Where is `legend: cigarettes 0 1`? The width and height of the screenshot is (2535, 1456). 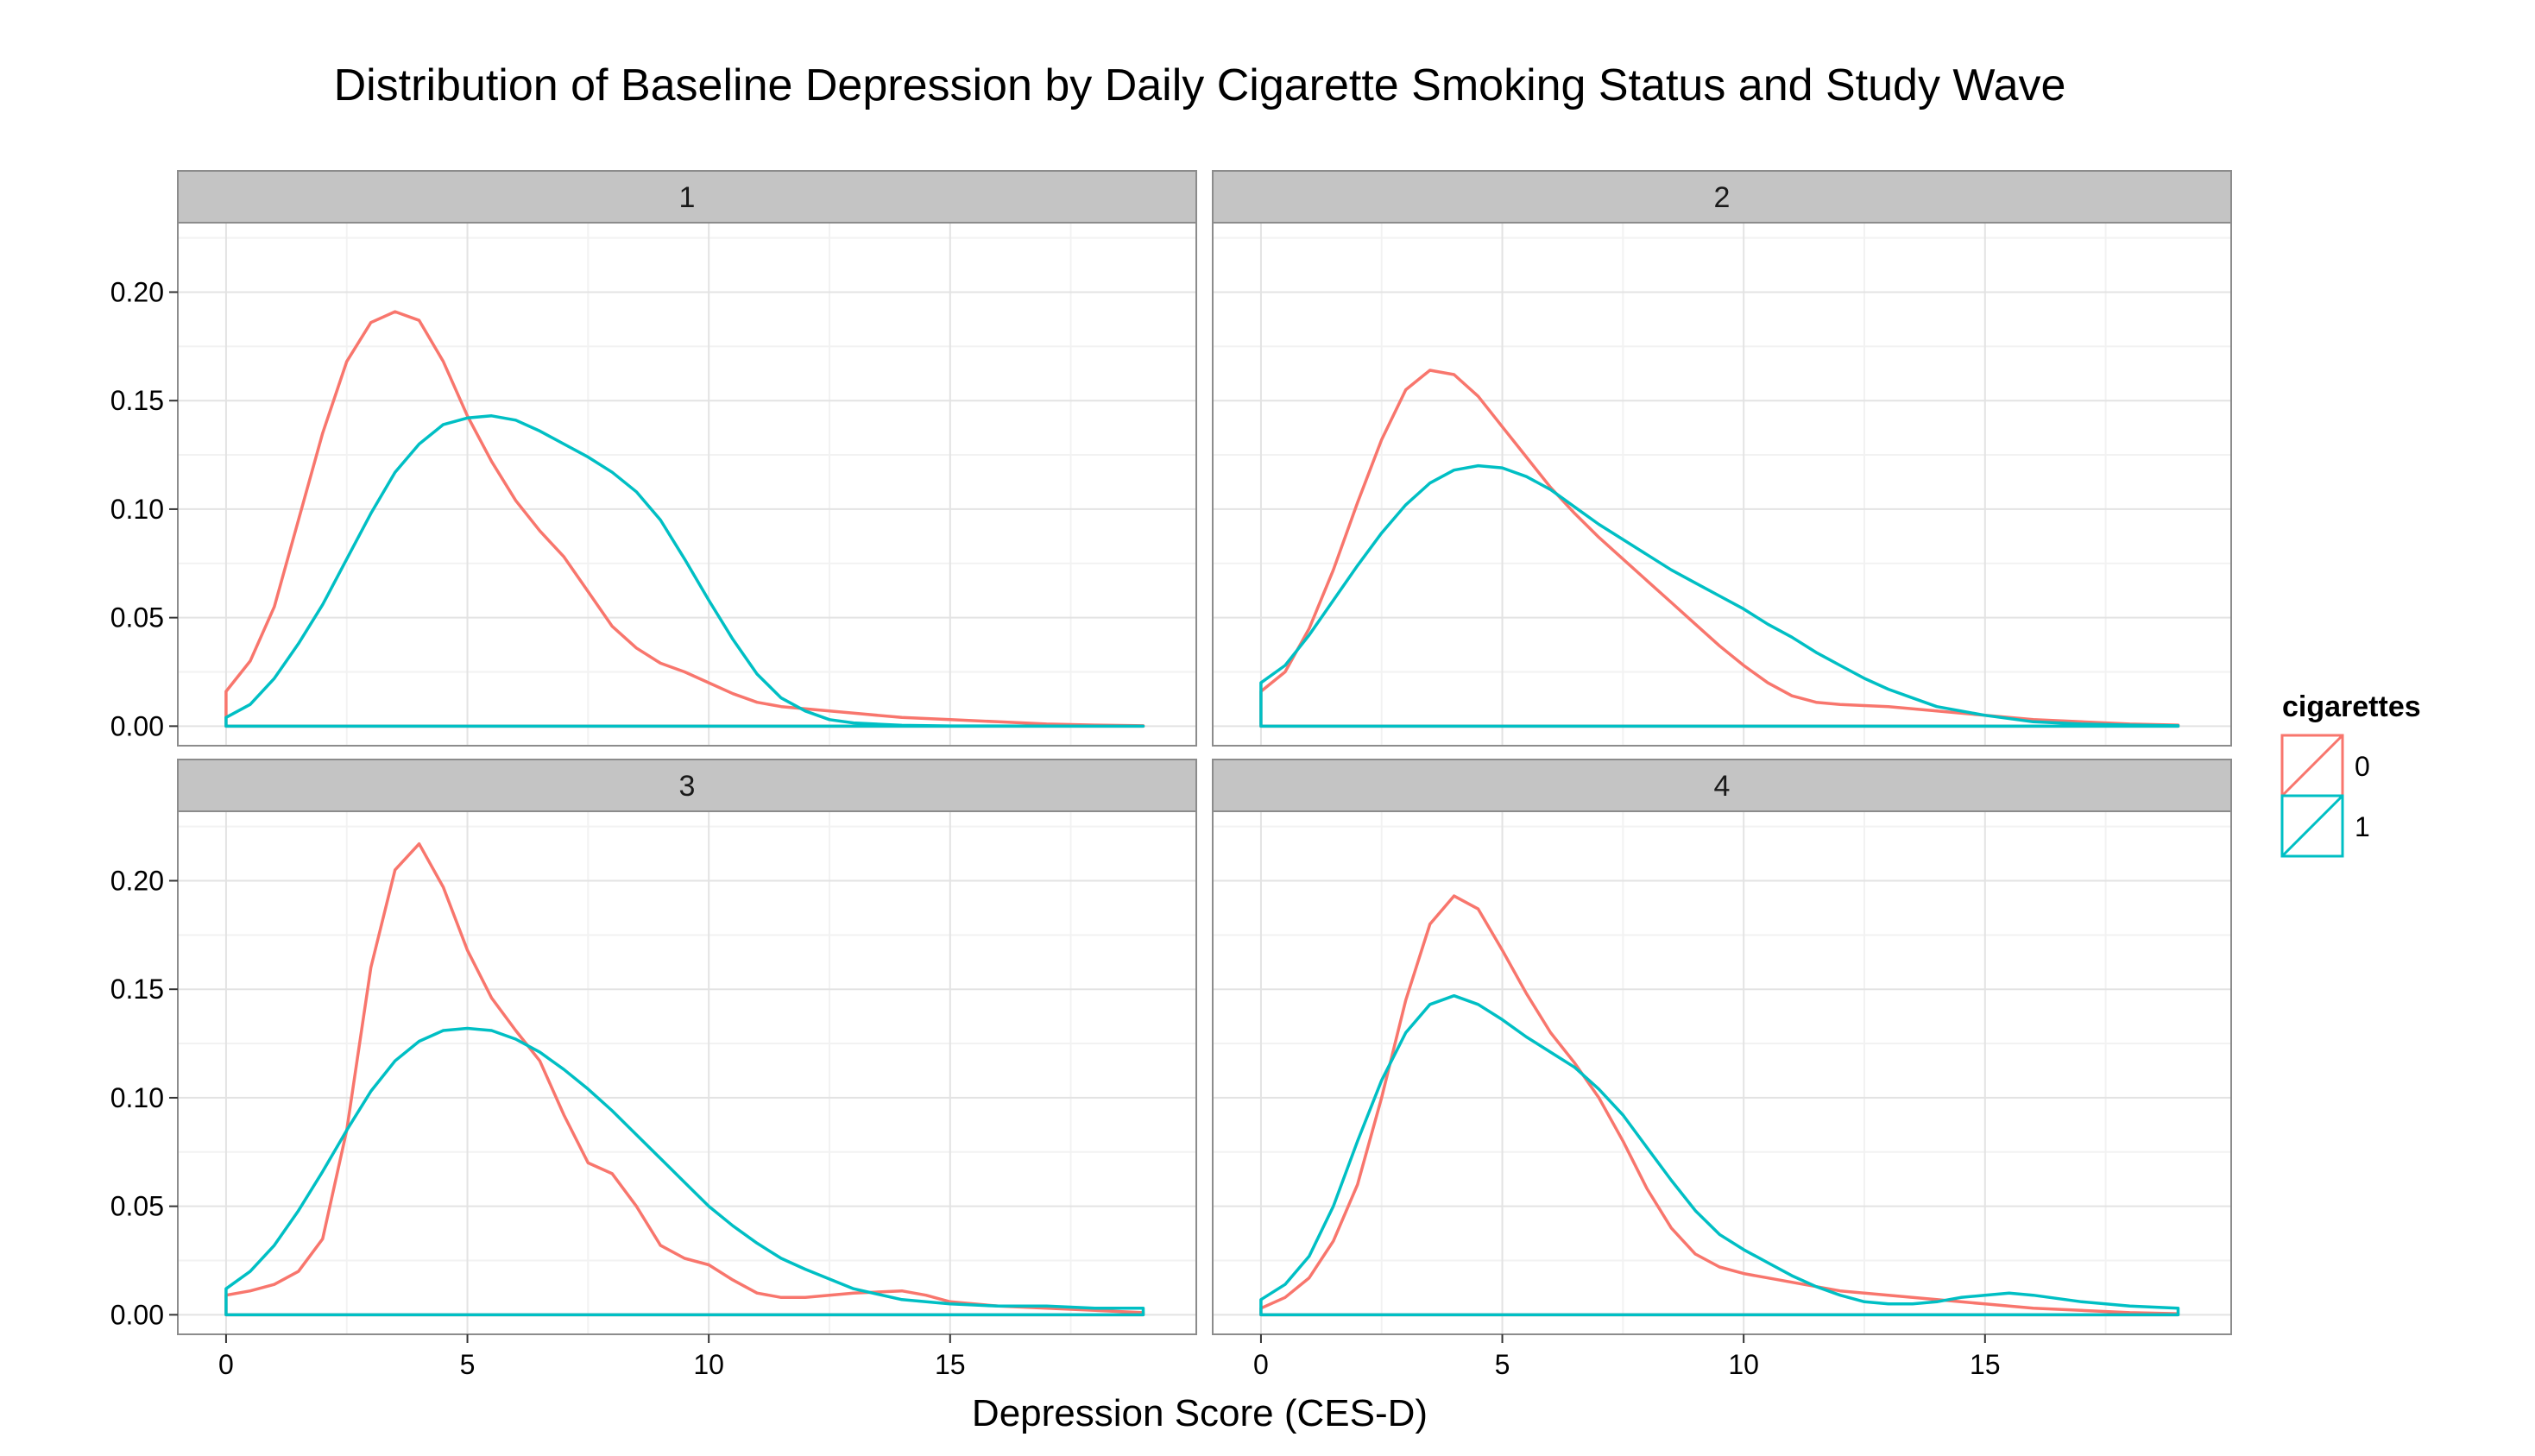 legend: cigarettes 0 1 is located at coordinates (2350, 774).